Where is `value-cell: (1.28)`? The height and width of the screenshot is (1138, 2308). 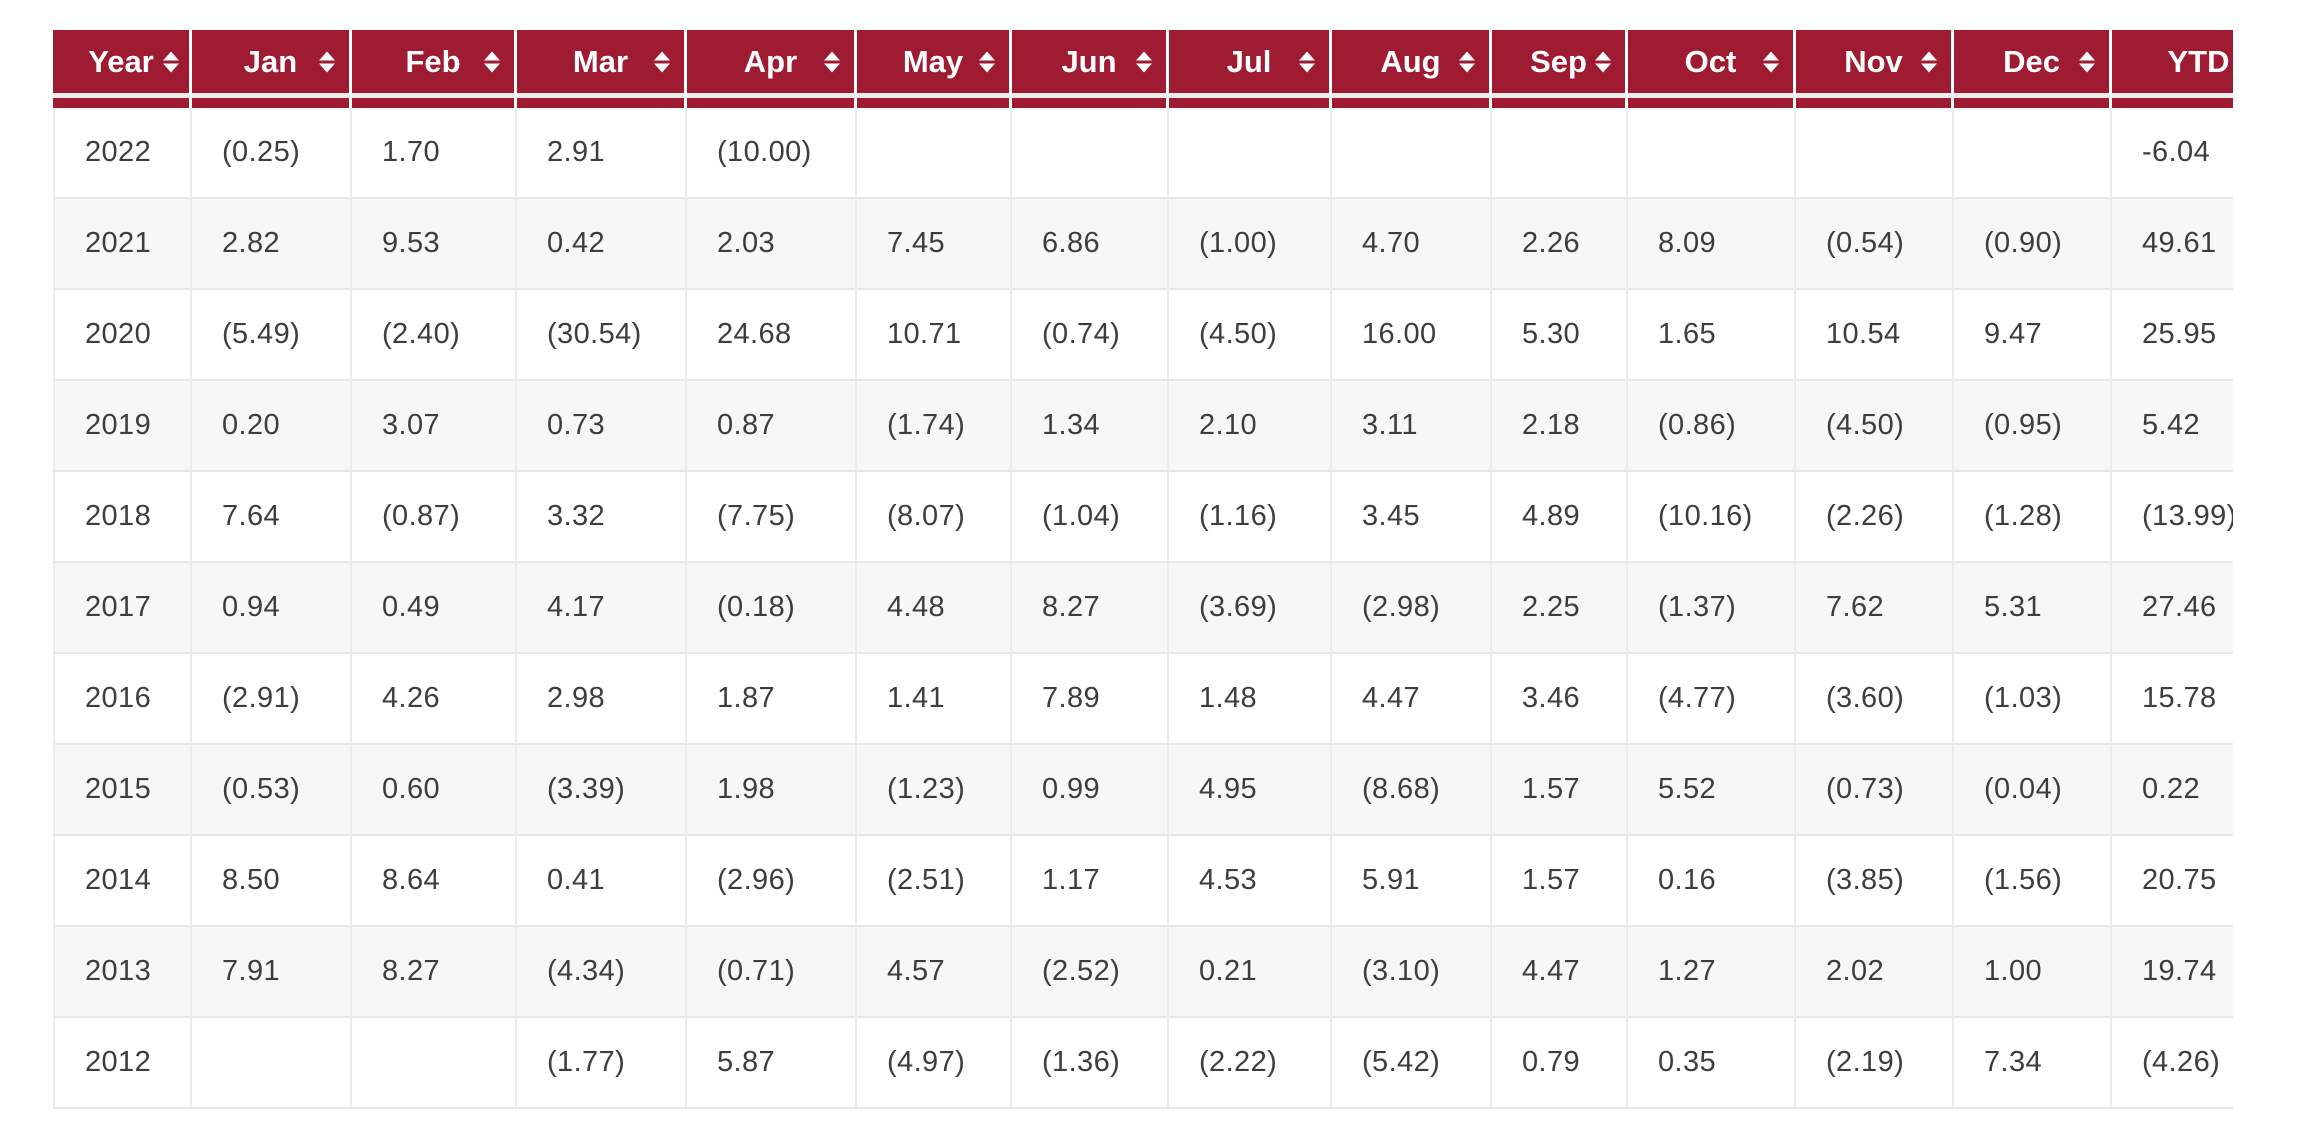 value-cell: (1.28) is located at coordinates (2033, 517).